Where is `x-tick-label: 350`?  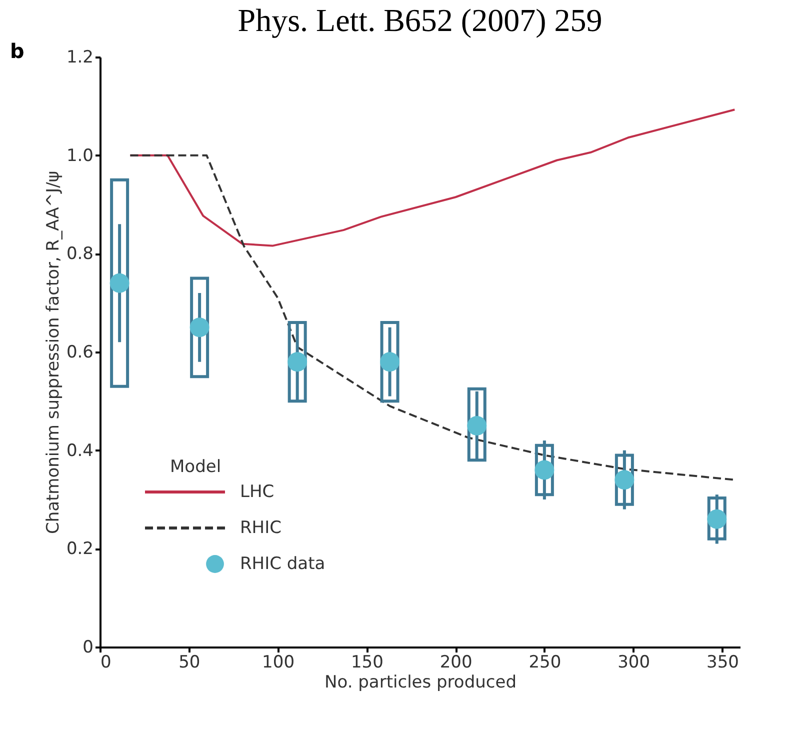
x-tick-label: 350 is located at coordinates (722, 662).